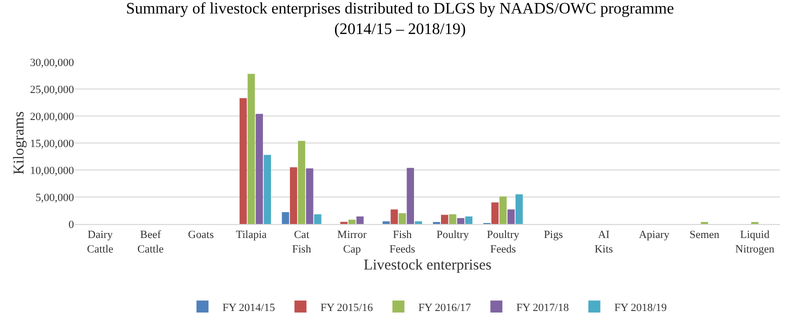 This screenshot has width=800, height=333. What do you see at coordinates (704, 235) in the screenshot?
I see `x-tick-label: Semen` at bounding box center [704, 235].